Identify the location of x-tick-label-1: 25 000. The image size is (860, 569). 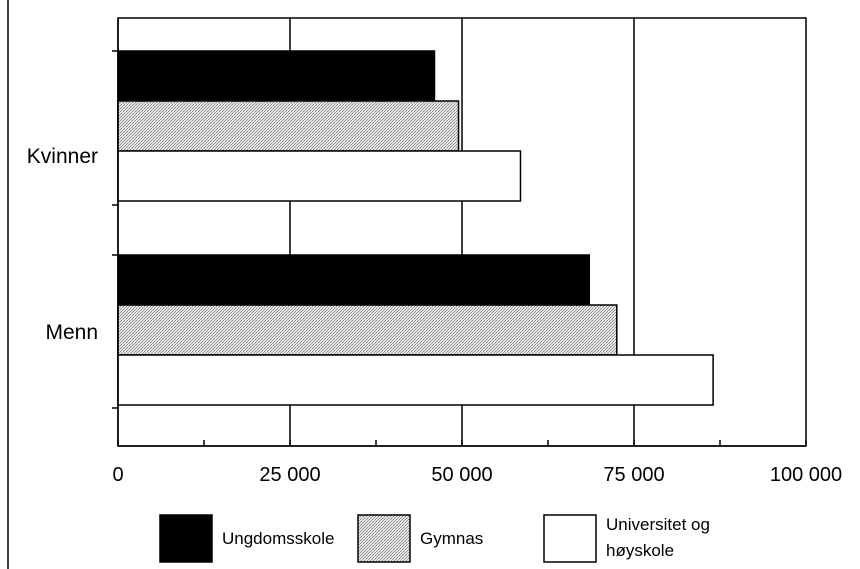
(289, 475).